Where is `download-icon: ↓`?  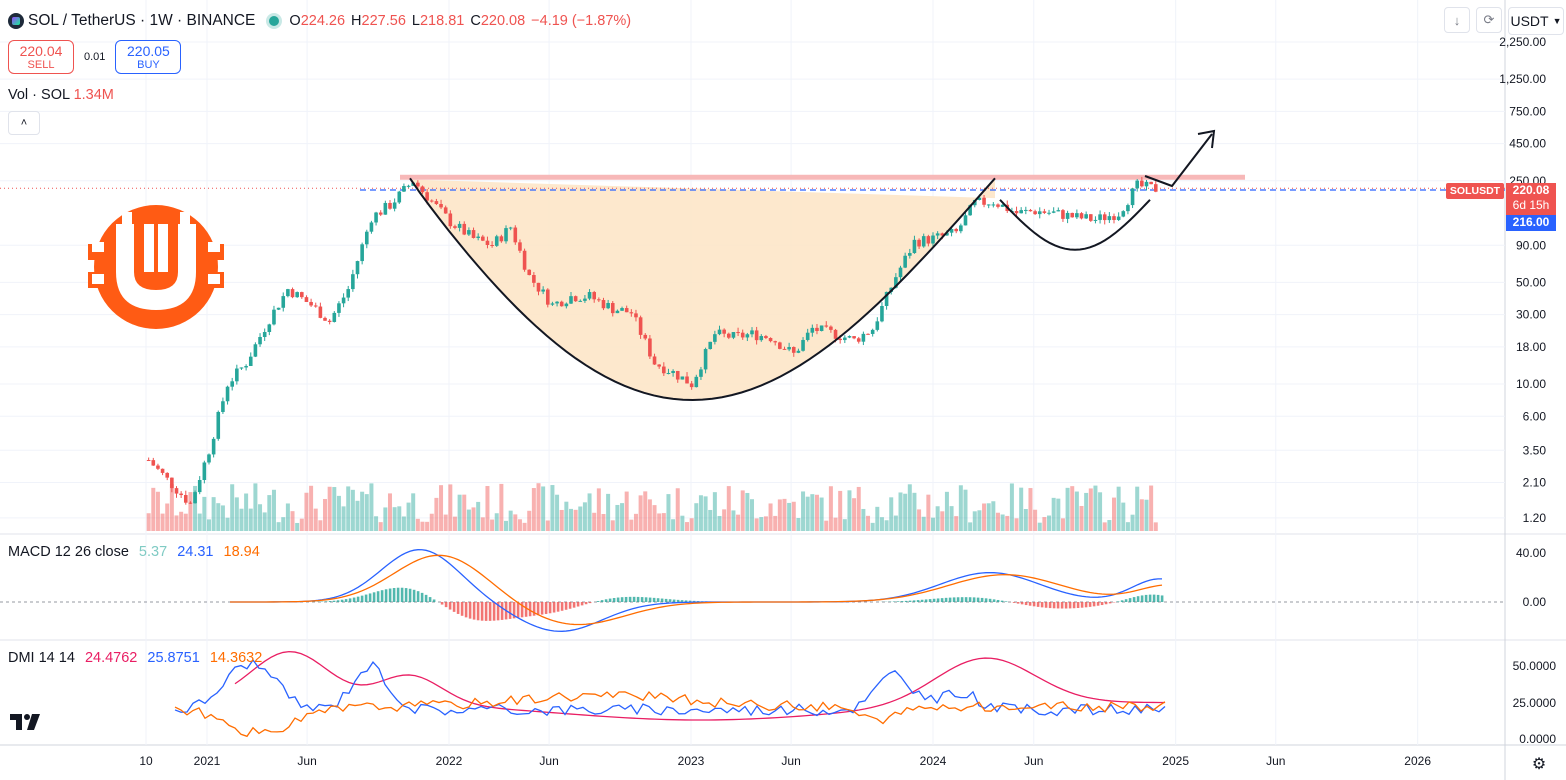 download-icon: ↓ is located at coordinates (1457, 20).